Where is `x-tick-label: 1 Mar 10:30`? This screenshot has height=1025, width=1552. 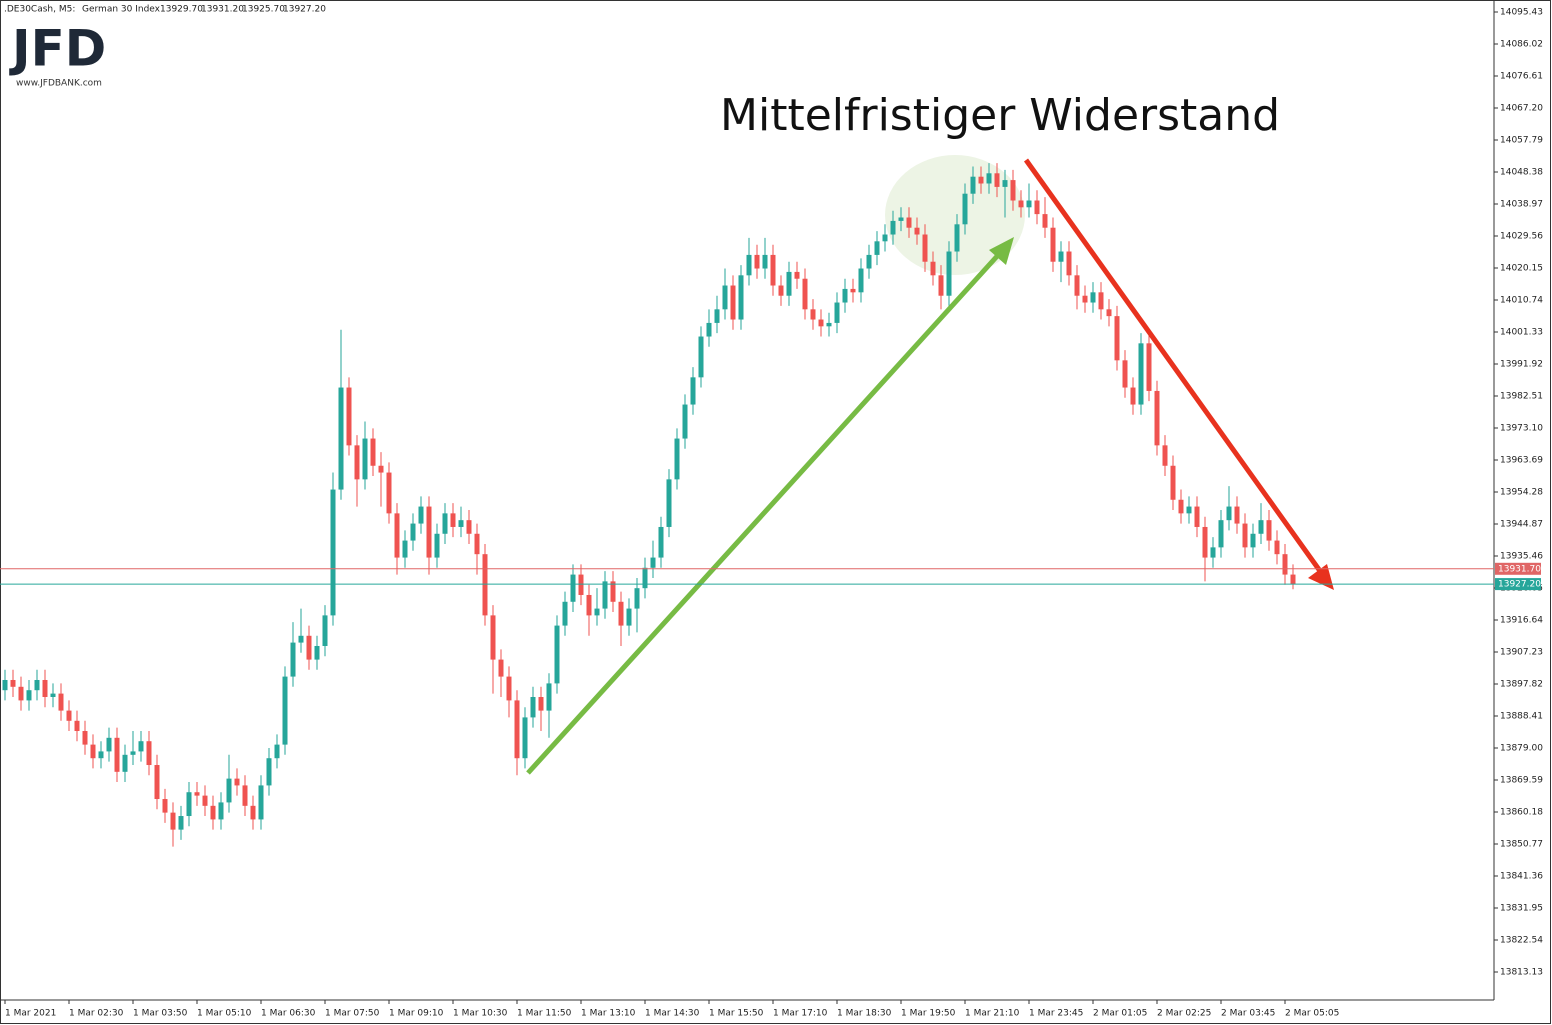 x-tick-label: 1 Mar 10:30 is located at coordinates (480, 1014).